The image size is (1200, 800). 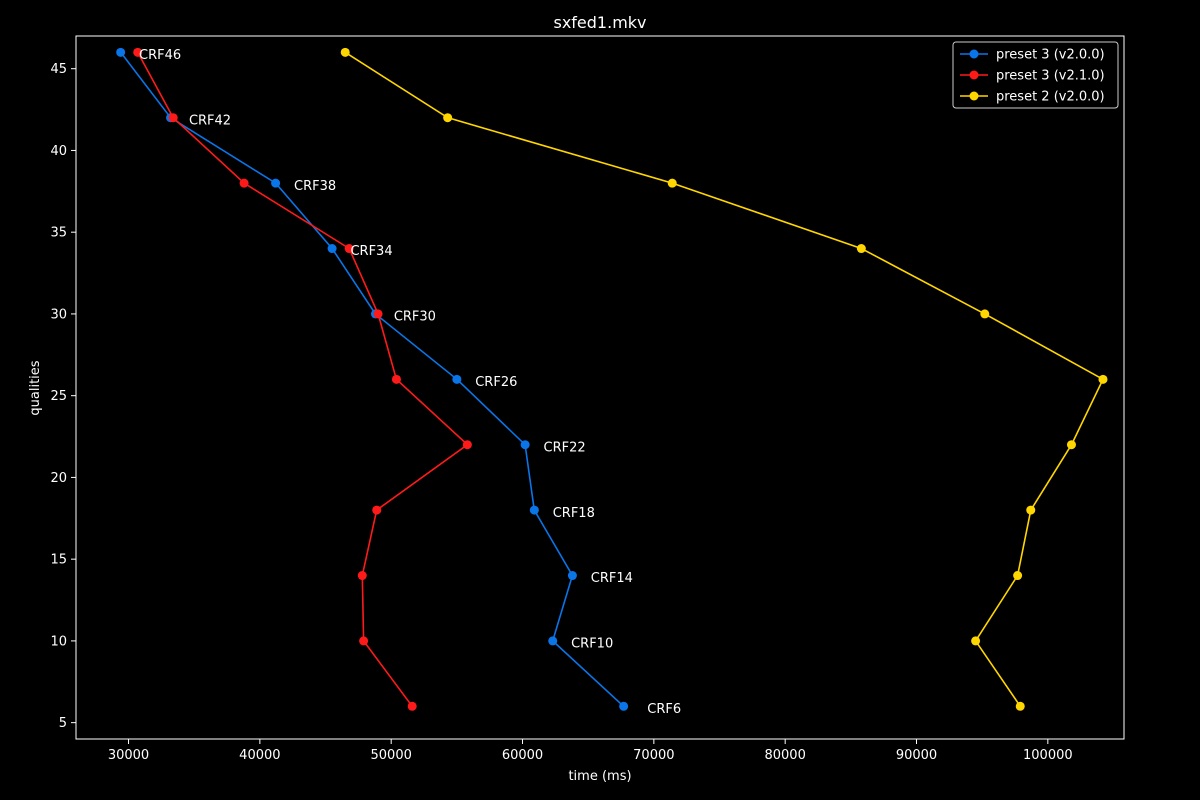 I want to click on legend-label-1: preset 3 (v2.0.0), so click(x=1050, y=55).